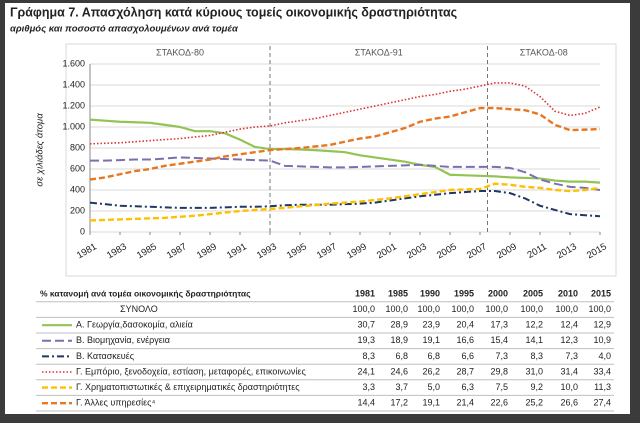  I want to click on legend-label: Α. Γεωργία,δασοκομία, αλιεία, so click(134, 325).